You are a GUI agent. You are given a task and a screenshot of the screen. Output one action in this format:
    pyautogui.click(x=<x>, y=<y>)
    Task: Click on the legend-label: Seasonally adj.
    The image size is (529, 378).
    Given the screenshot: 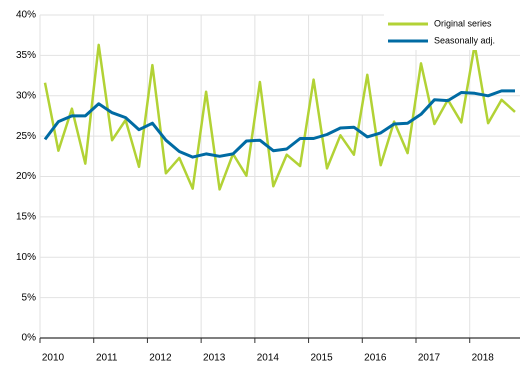 What is the action you would take?
    pyautogui.click(x=464, y=40)
    